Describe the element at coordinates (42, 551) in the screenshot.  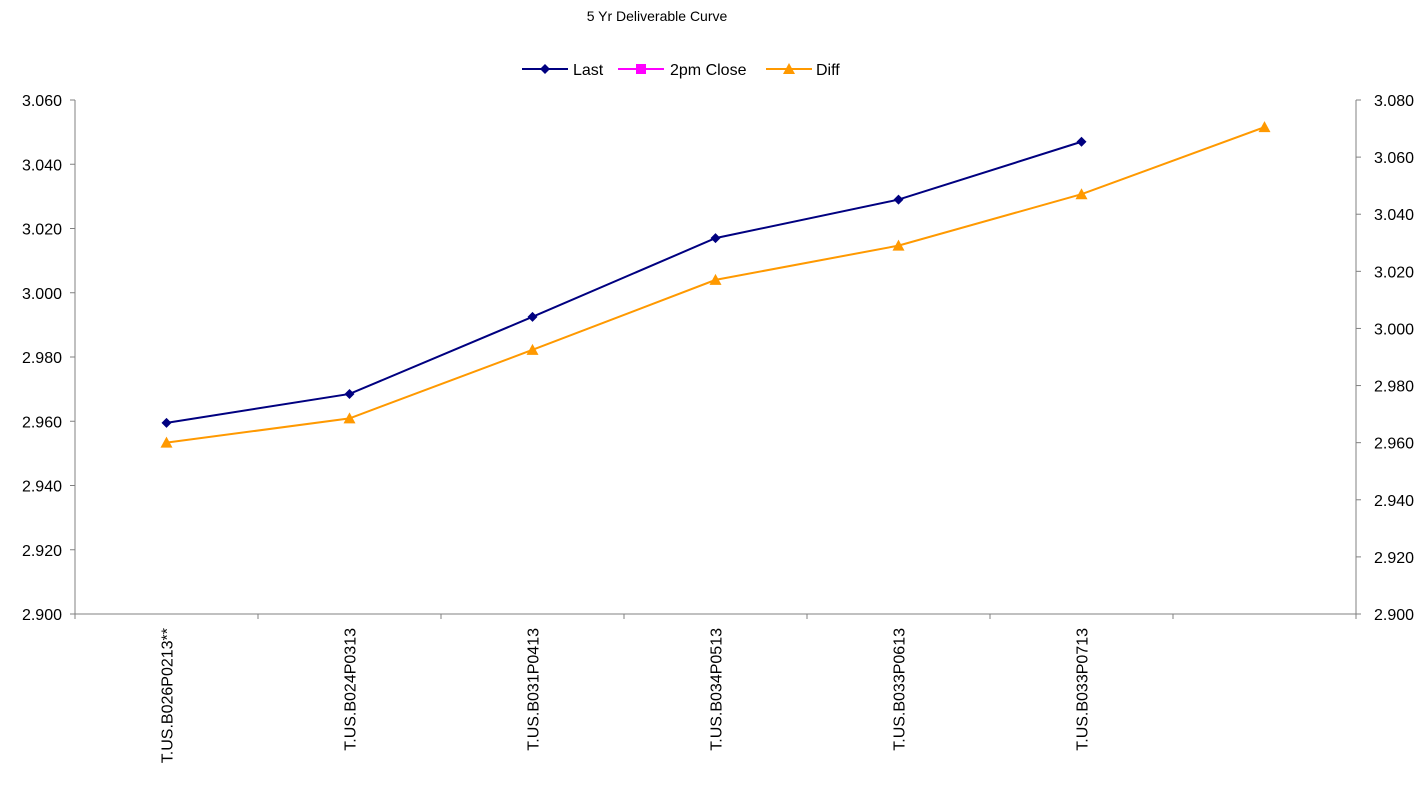
I see `left-tick-label: 2.920` at that location.